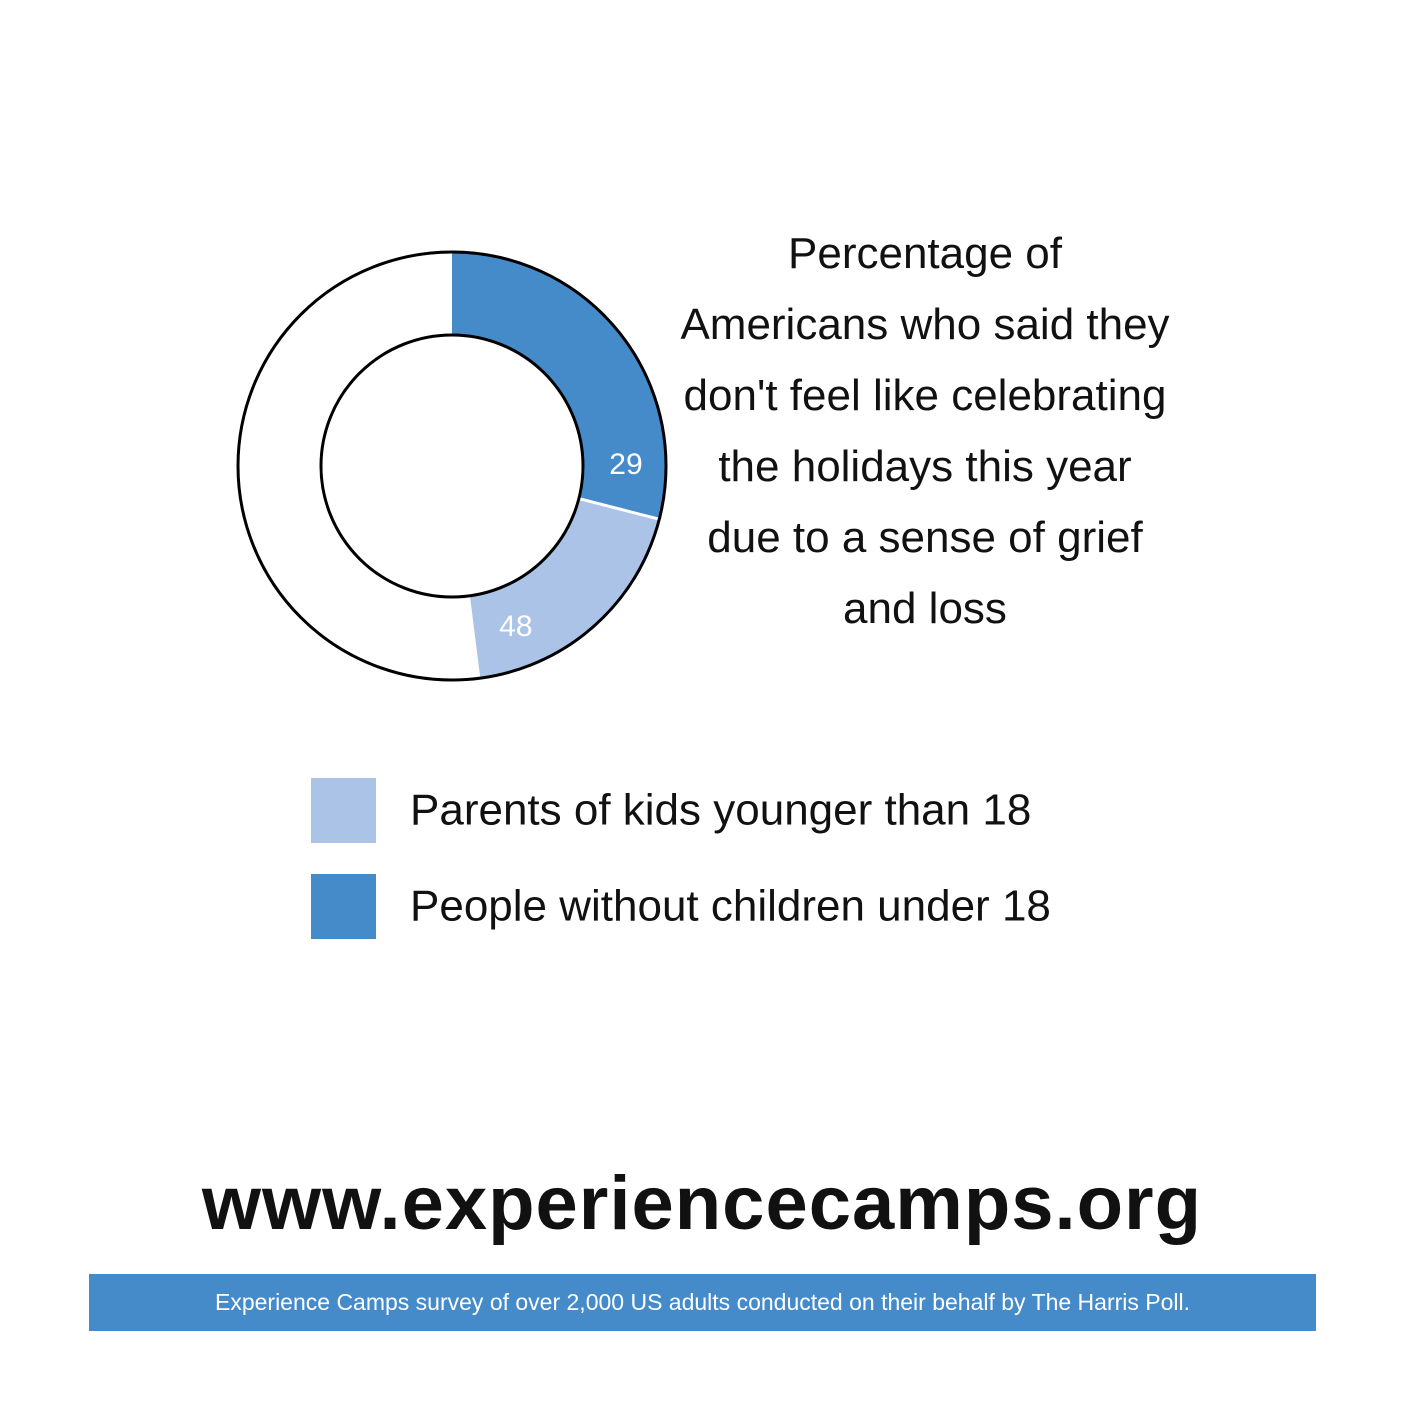 This screenshot has height=1404, width=1404. What do you see at coordinates (720, 810) in the screenshot?
I see `legend-label: Parents of kids younger than 18` at bounding box center [720, 810].